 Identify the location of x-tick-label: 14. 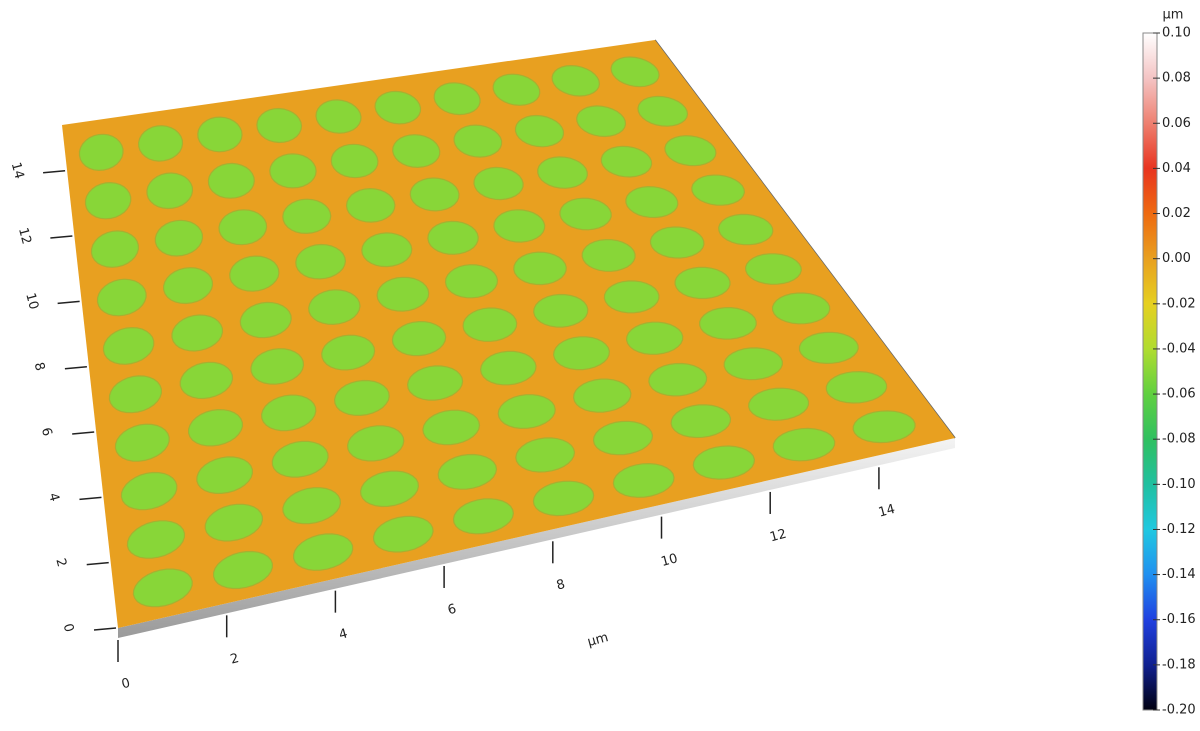
(887, 511).